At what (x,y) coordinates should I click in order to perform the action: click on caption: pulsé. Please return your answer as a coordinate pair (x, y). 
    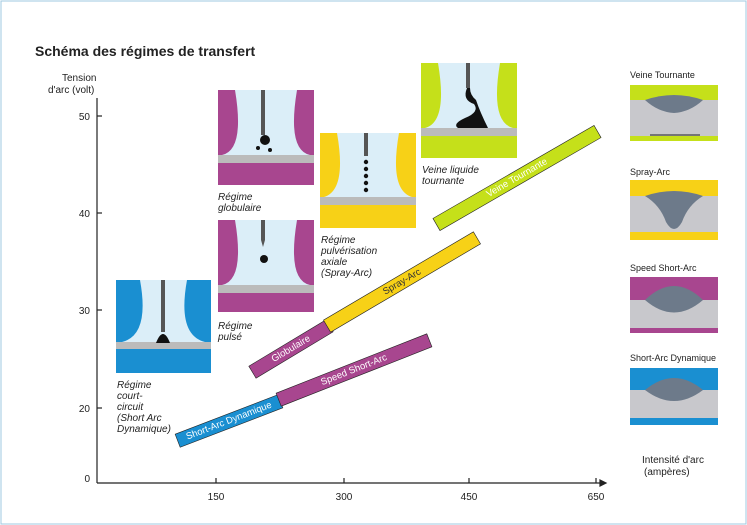
    Looking at the image, I should click on (229, 337).